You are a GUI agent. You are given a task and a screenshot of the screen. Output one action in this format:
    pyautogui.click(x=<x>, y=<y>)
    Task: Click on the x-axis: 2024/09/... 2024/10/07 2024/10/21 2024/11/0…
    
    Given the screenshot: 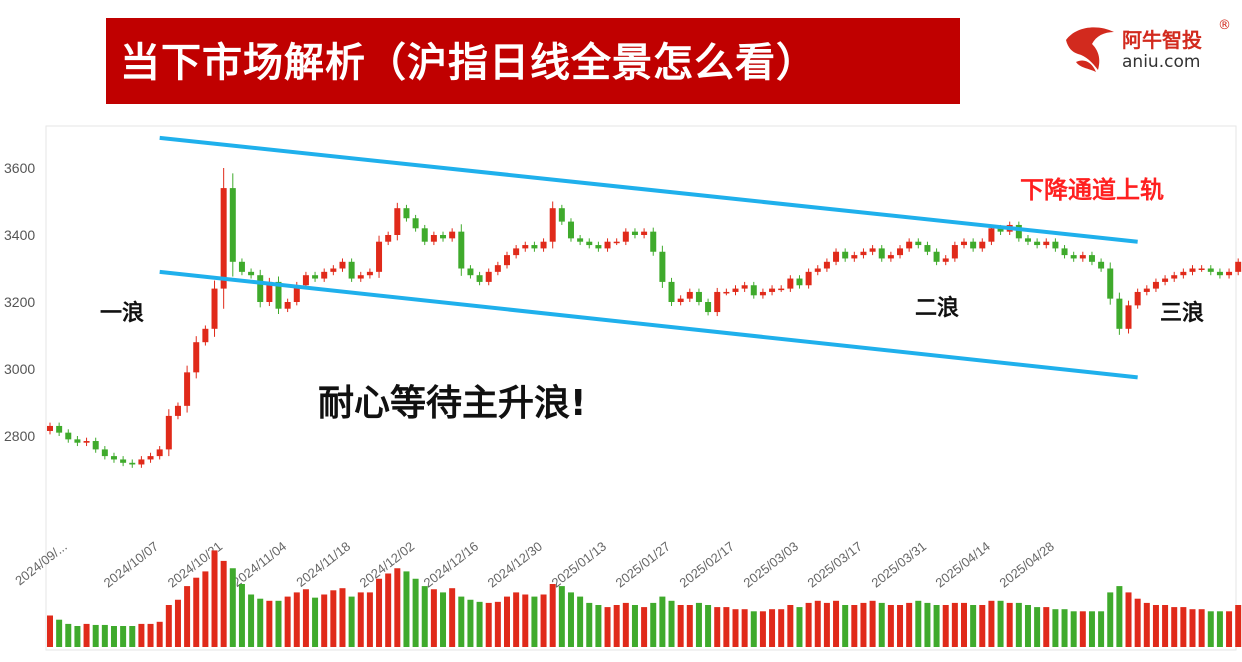 What is the action you would take?
    pyautogui.click(x=534, y=565)
    